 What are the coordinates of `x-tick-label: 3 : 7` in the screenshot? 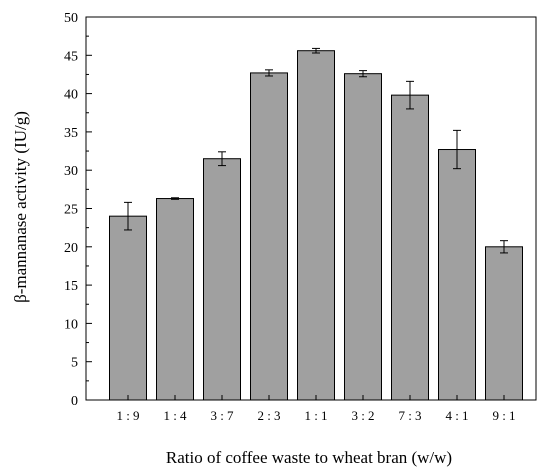 It's located at (222, 415).